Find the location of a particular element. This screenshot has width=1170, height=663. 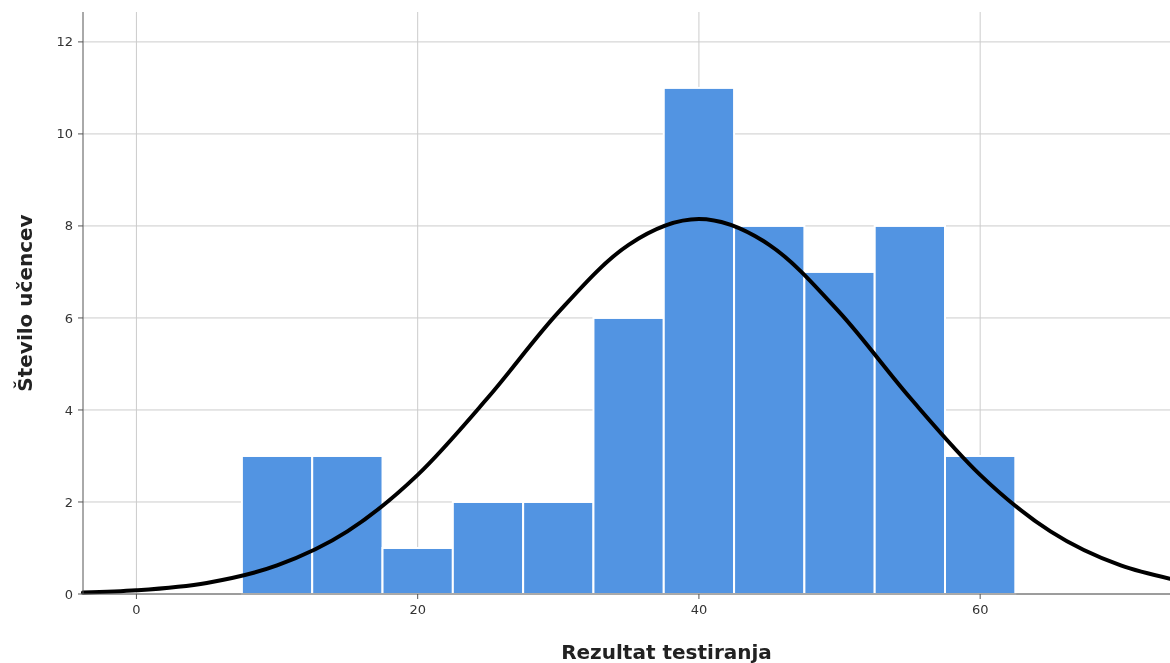

x-tick-label: 60 is located at coordinates (980, 609).